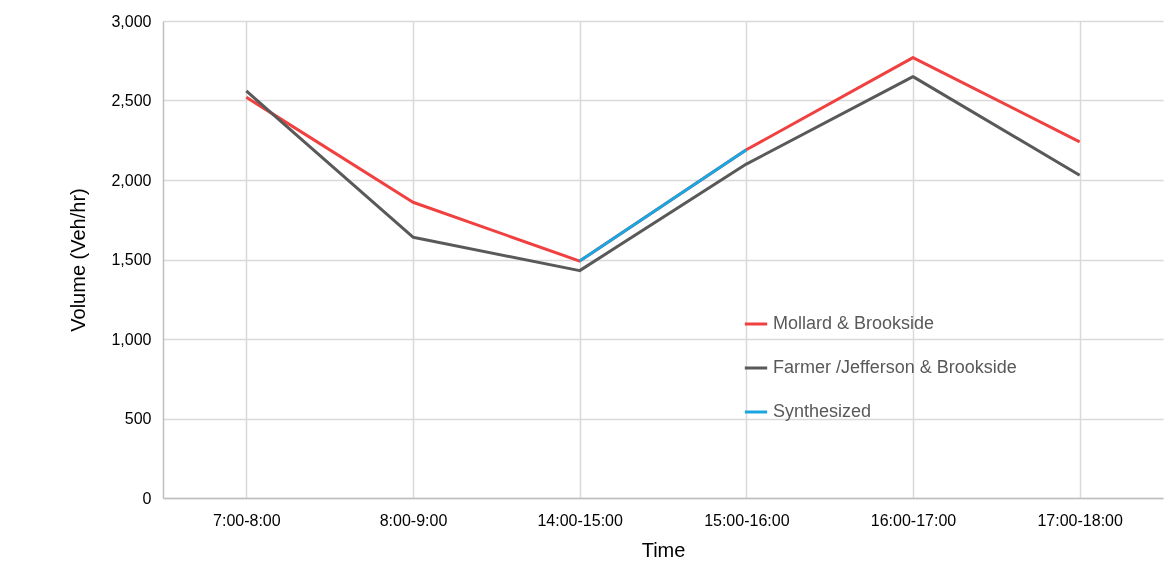  What do you see at coordinates (854, 323) in the screenshot?
I see `legend-label: Mollard & Brookside` at bounding box center [854, 323].